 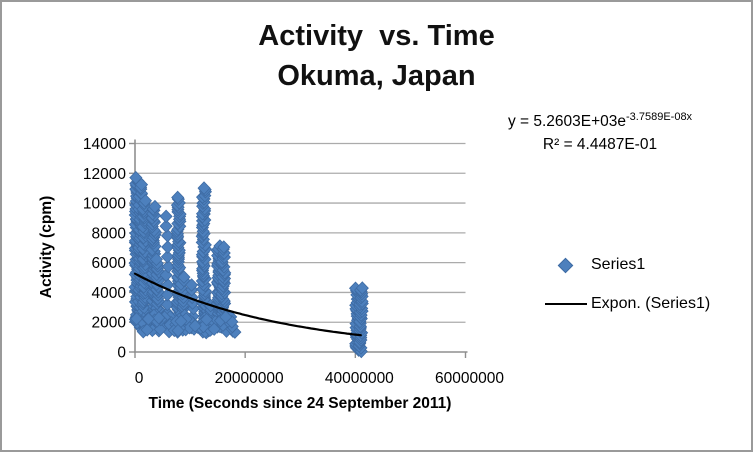 I want to click on x-tick-label: 20000000, so click(x=249, y=378).